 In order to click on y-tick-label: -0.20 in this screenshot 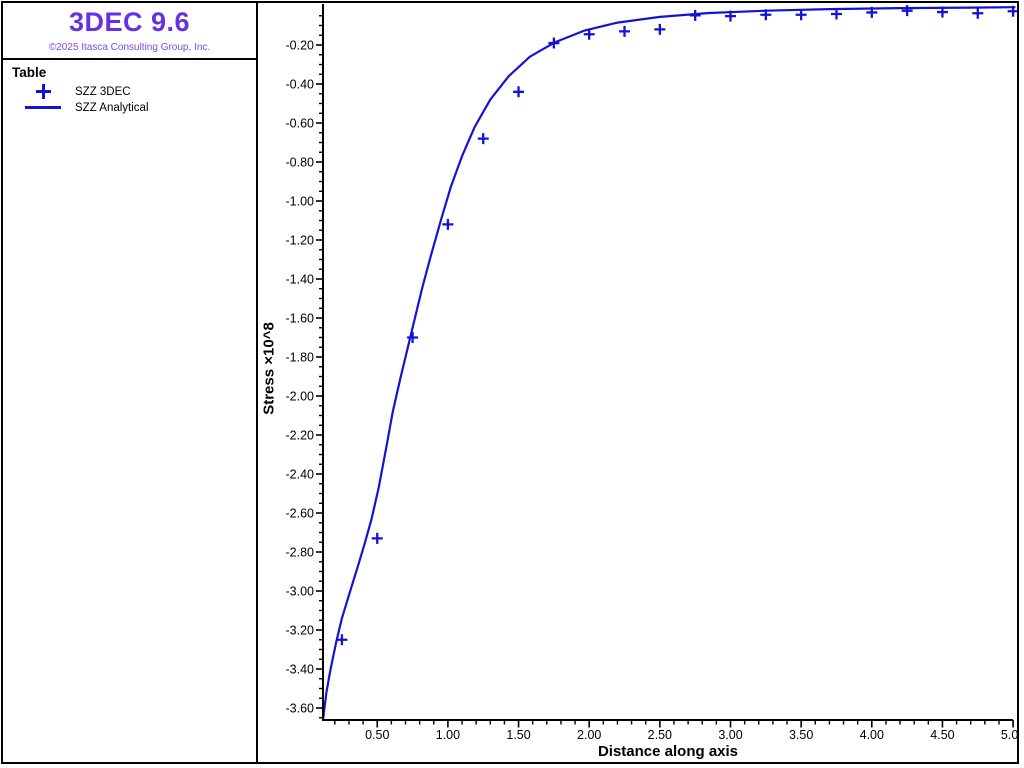, I will do `click(300, 46)`.